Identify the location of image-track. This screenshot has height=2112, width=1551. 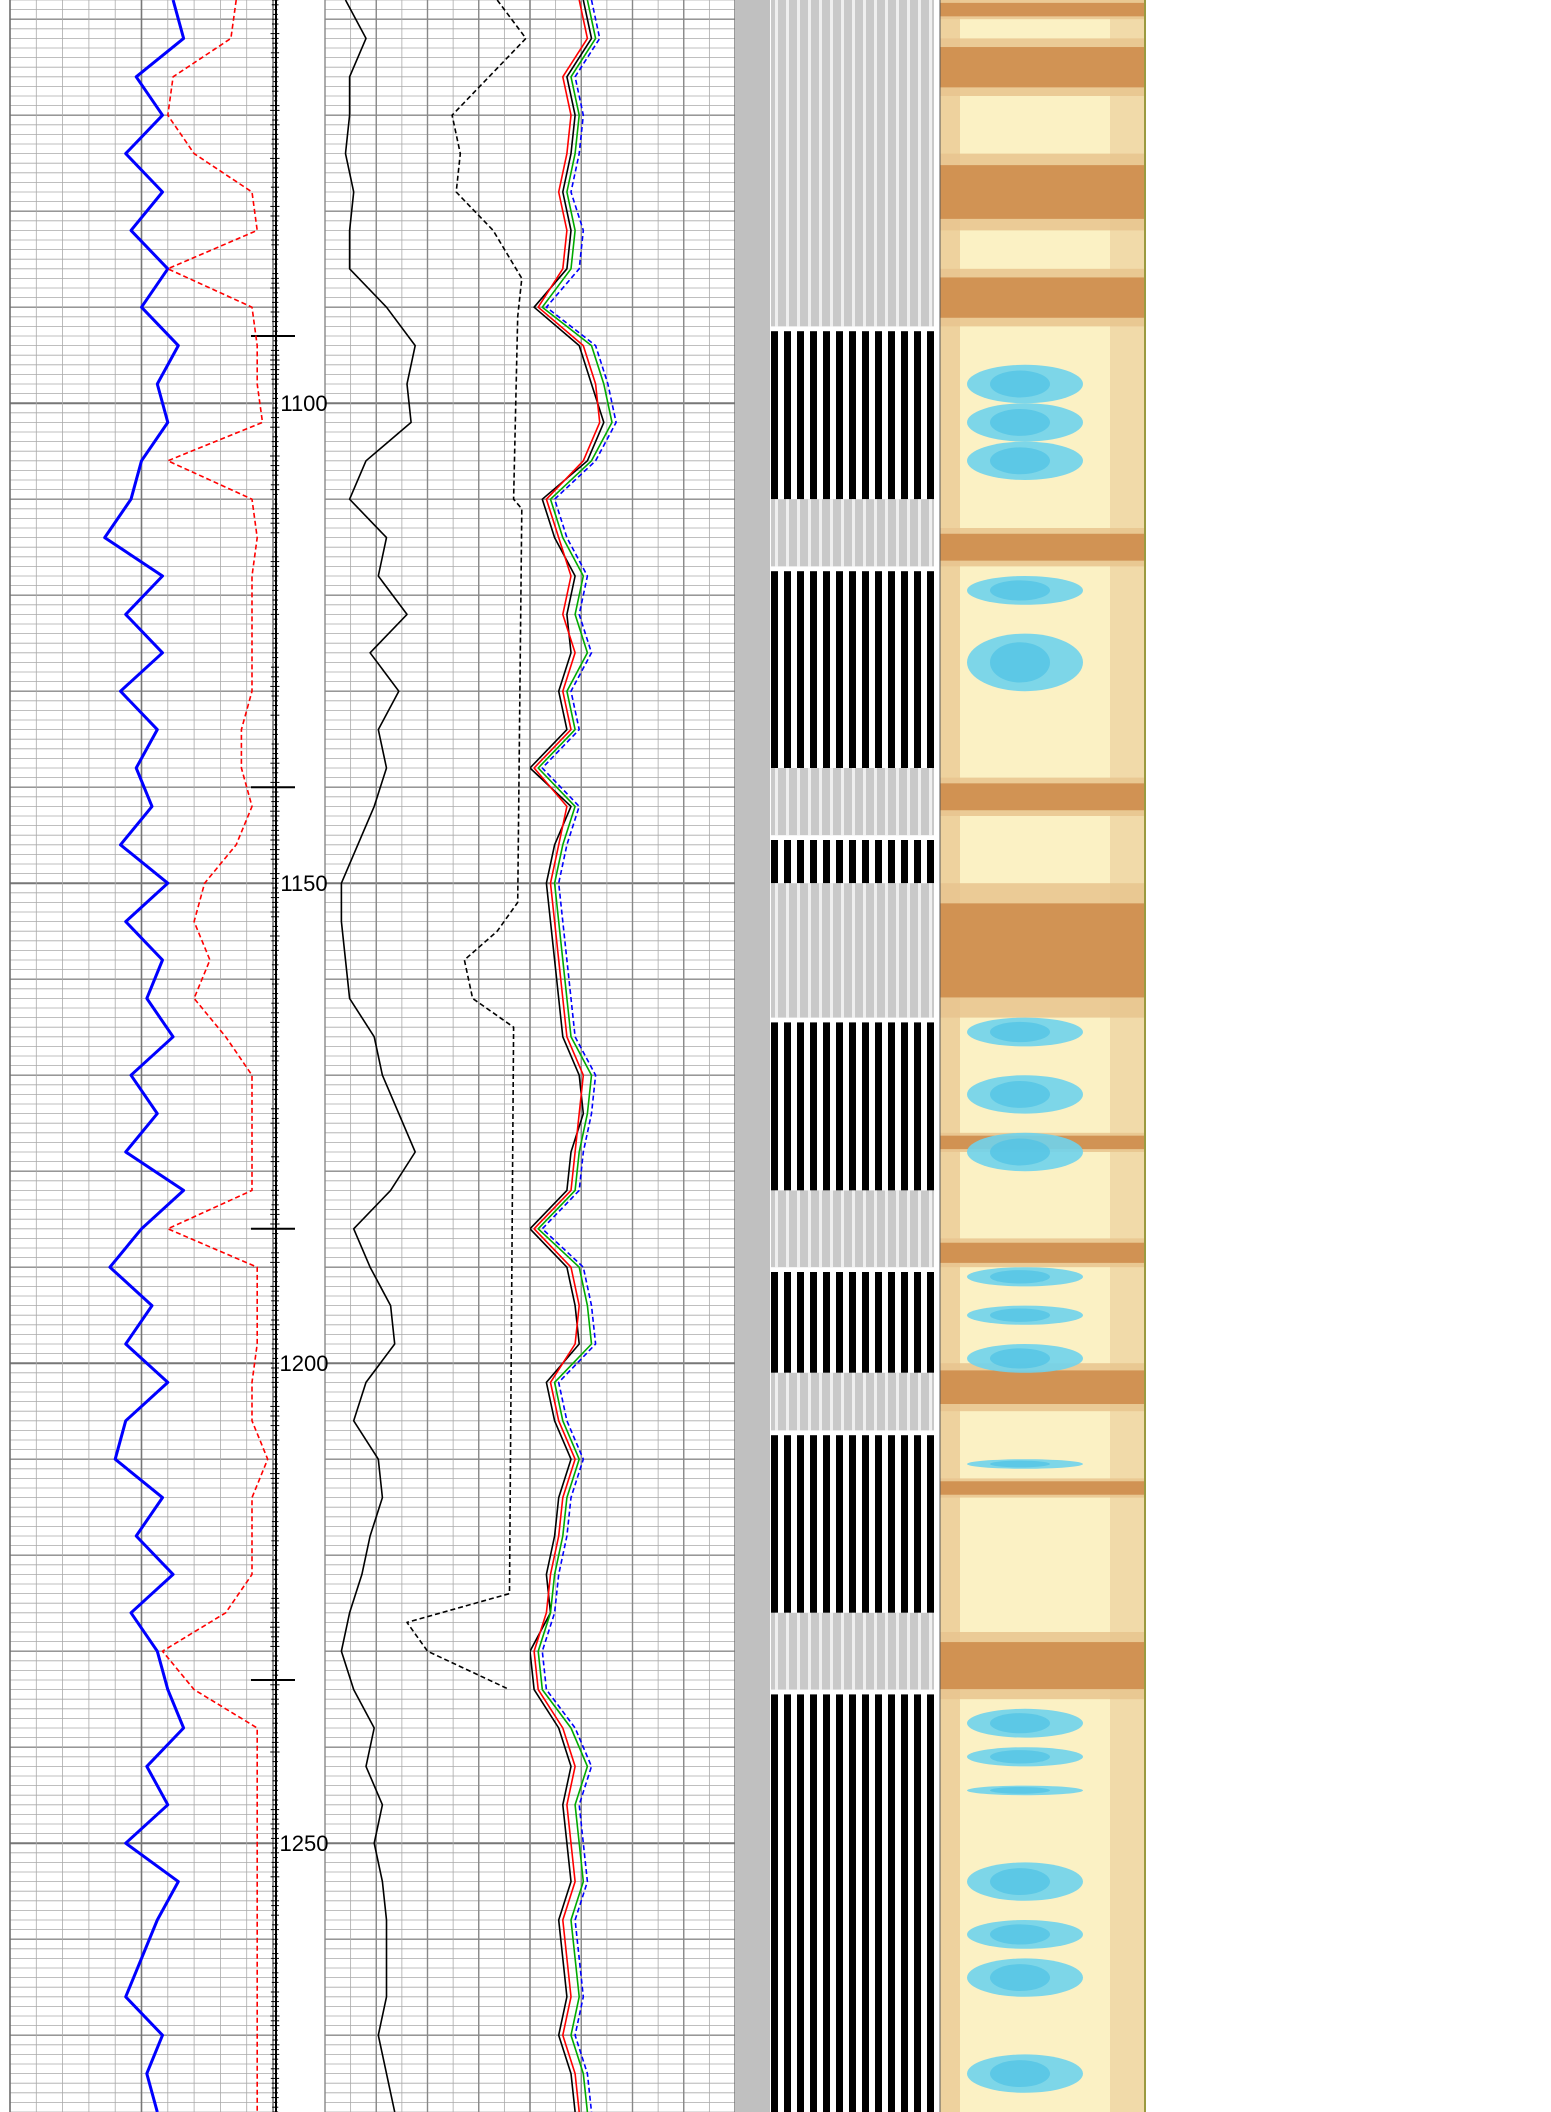
(1042, 1056).